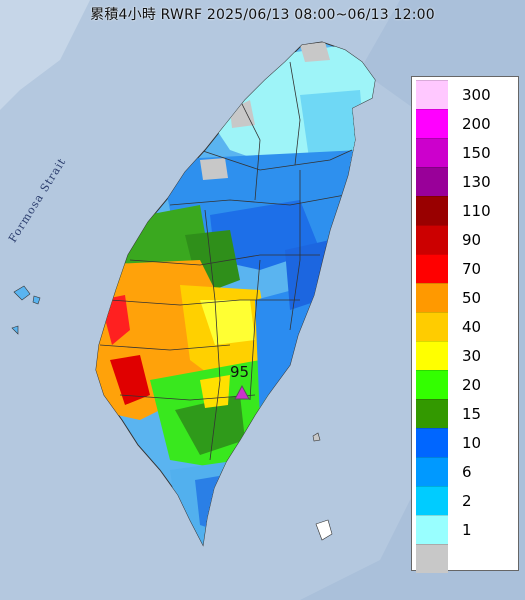 Image resolution: width=525 pixels, height=600 pixels. Describe the element at coordinates (242, 392) in the screenshot. I see `triangle-marker-icon` at that location.